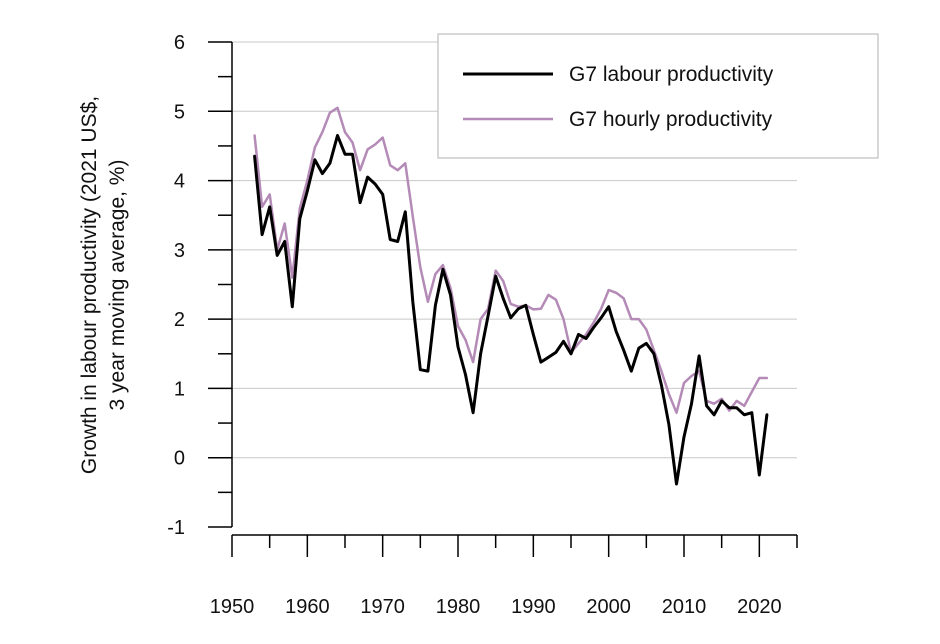 The width and height of the screenshot is (940, 644). What do you see at coordinates (608, 607) in the screenshot?
I see `x-tick-label: 2000` at bounding box center [608, 607].